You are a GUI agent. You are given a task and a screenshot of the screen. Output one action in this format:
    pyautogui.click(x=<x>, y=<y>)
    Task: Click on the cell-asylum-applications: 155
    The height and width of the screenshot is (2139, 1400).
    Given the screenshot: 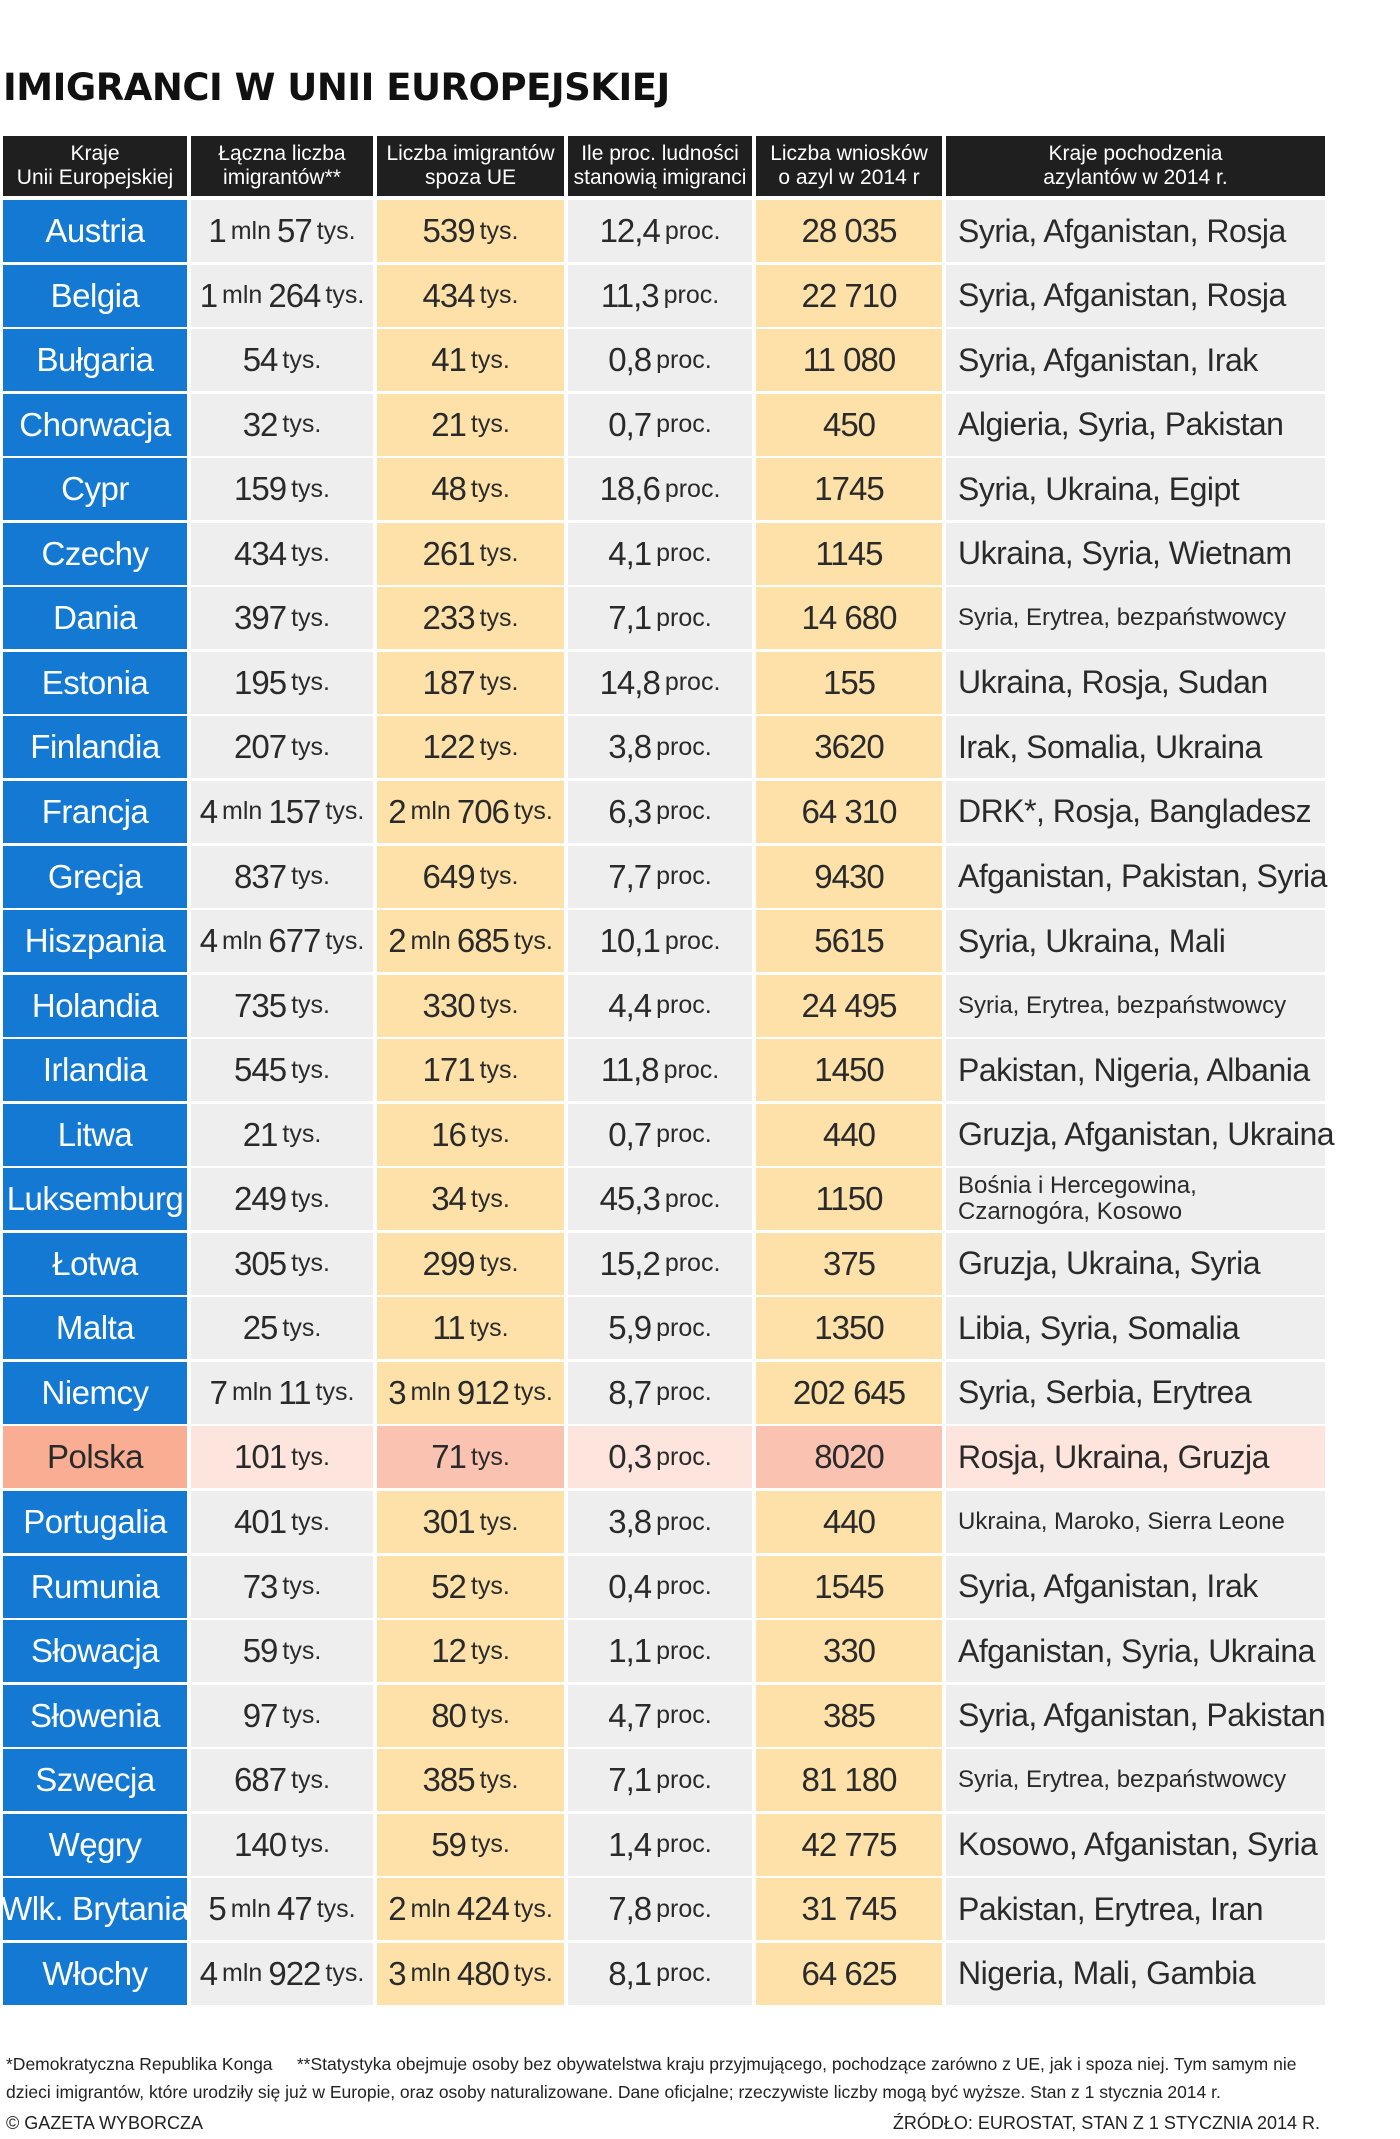 What is the action you would take?
    pyautogui.click(x=849, y=682)
    